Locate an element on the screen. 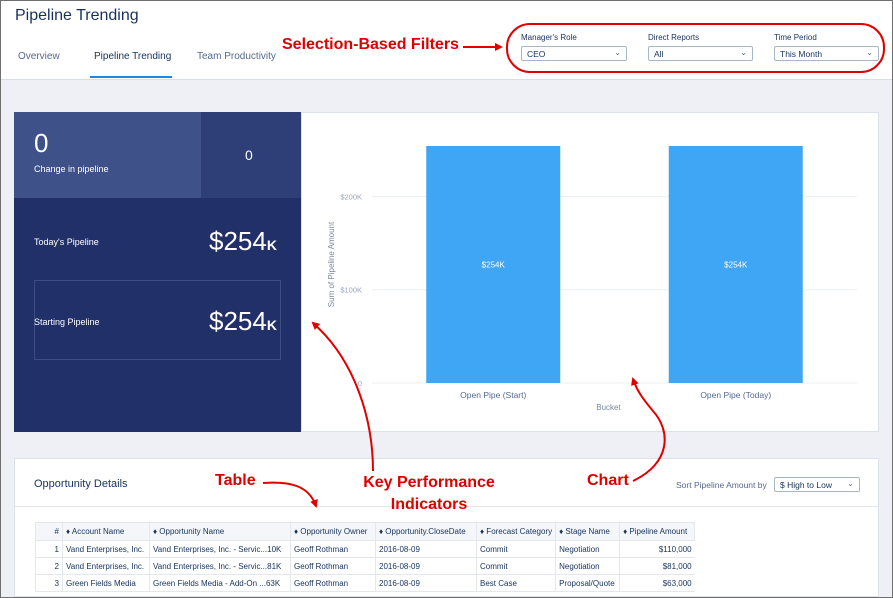  column-header: ♦ Opportunity.CloseDate is located at coordinates (426, 531).